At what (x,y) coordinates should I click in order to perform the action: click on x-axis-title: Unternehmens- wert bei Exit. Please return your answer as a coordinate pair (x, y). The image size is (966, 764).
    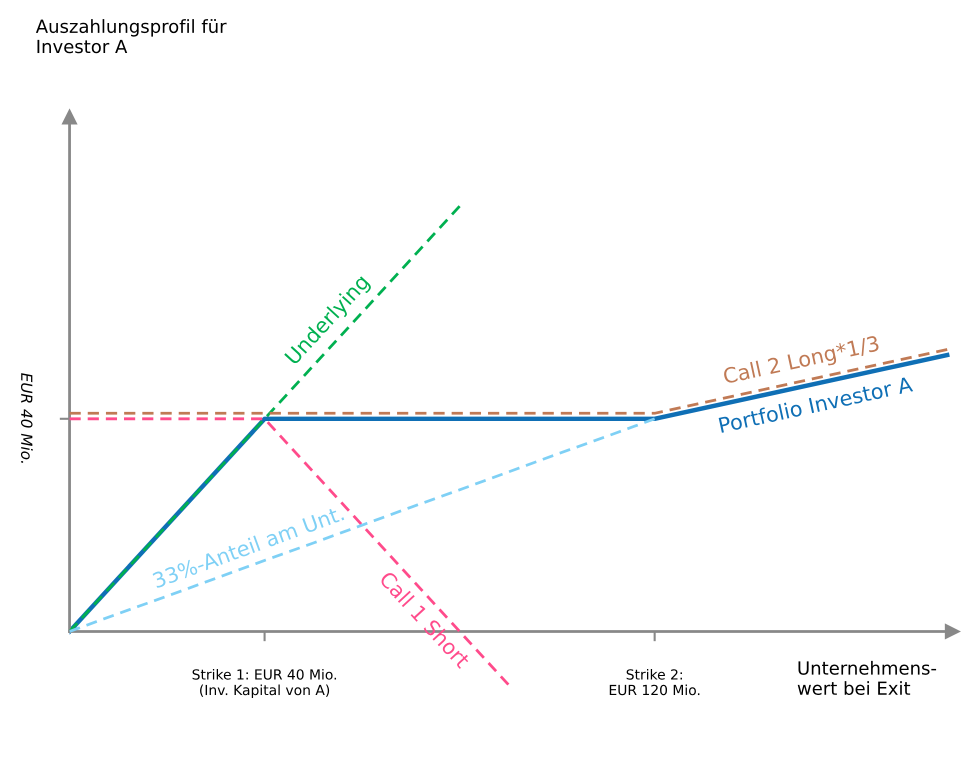
    Looking at the image, I should click on (867, 678).